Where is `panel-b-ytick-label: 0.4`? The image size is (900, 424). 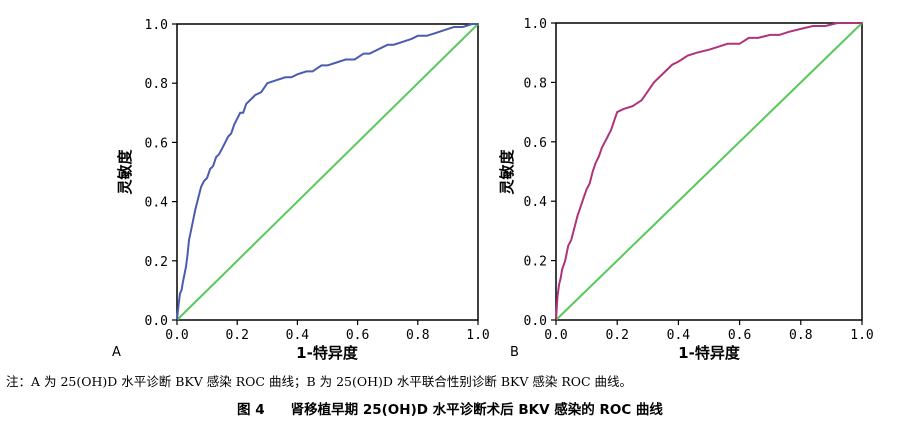
panel-b-ytick-label: 0.4 is located at coordinates (536, 202).